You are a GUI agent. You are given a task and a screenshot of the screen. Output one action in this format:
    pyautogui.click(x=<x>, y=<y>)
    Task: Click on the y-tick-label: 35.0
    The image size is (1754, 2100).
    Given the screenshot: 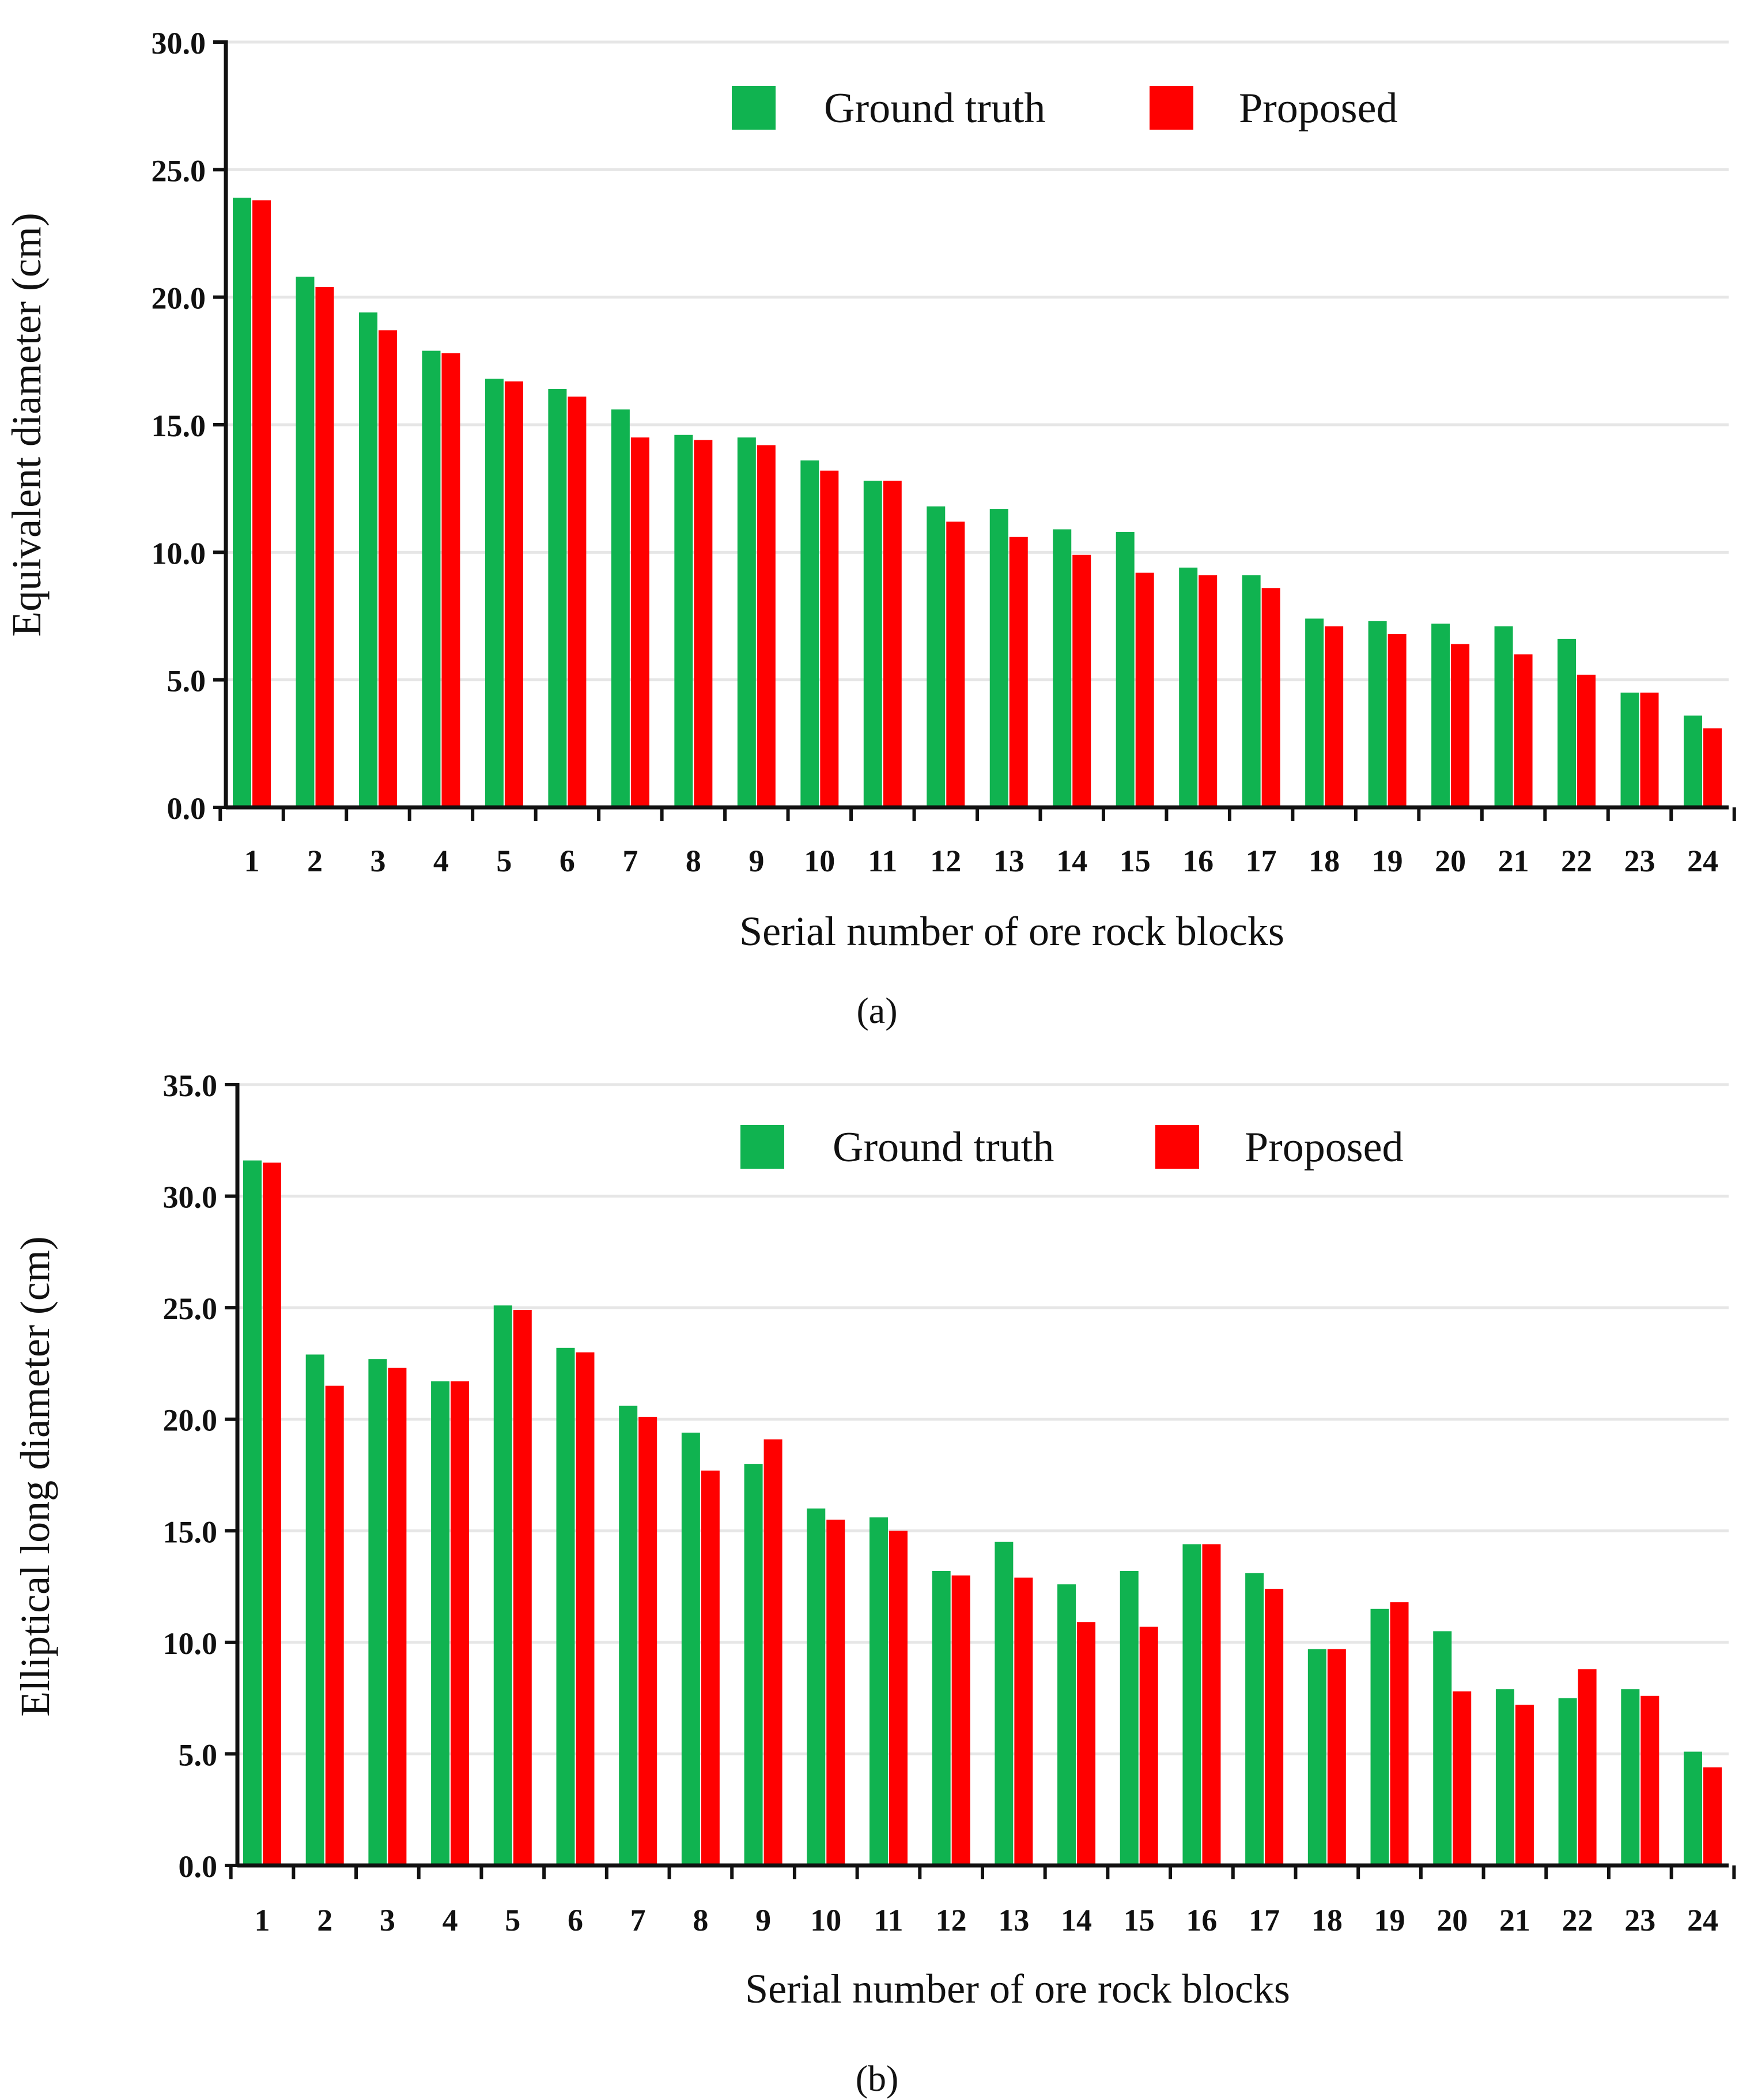 What is the action you would take?
    pyautogui.click(x=190, y=1085)
    